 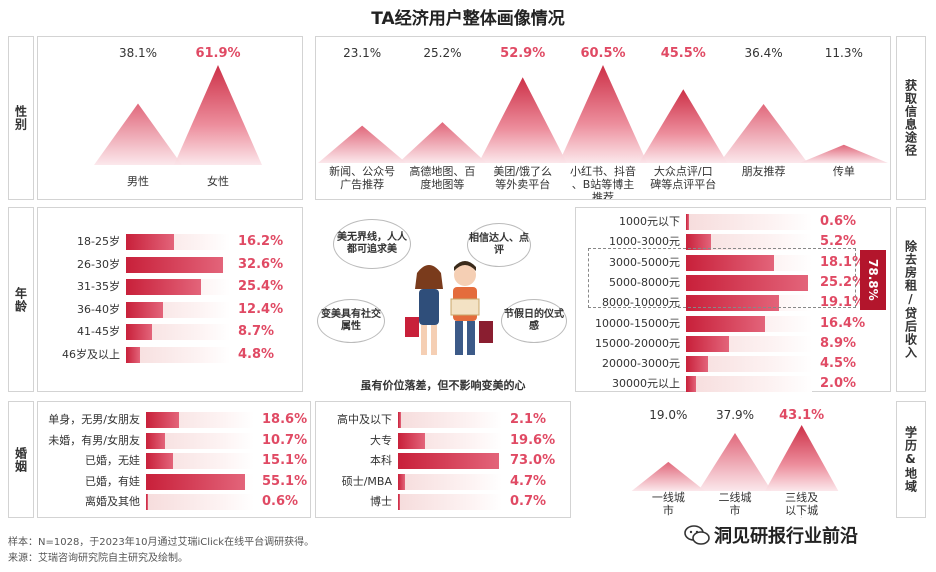 What do you see at coordinates (94, 419) in the screenshot?
I see `bar-category-label: 单身，无男/女朋友` at bounding box center [94, 419].